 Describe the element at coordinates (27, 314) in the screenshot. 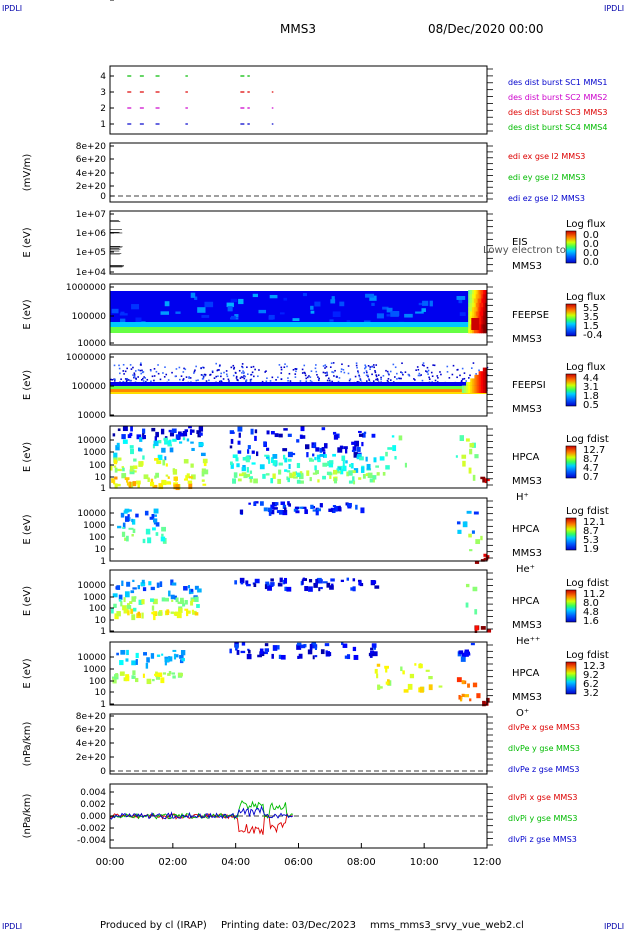

I see `y-axis-label: E (eV)` at that location.